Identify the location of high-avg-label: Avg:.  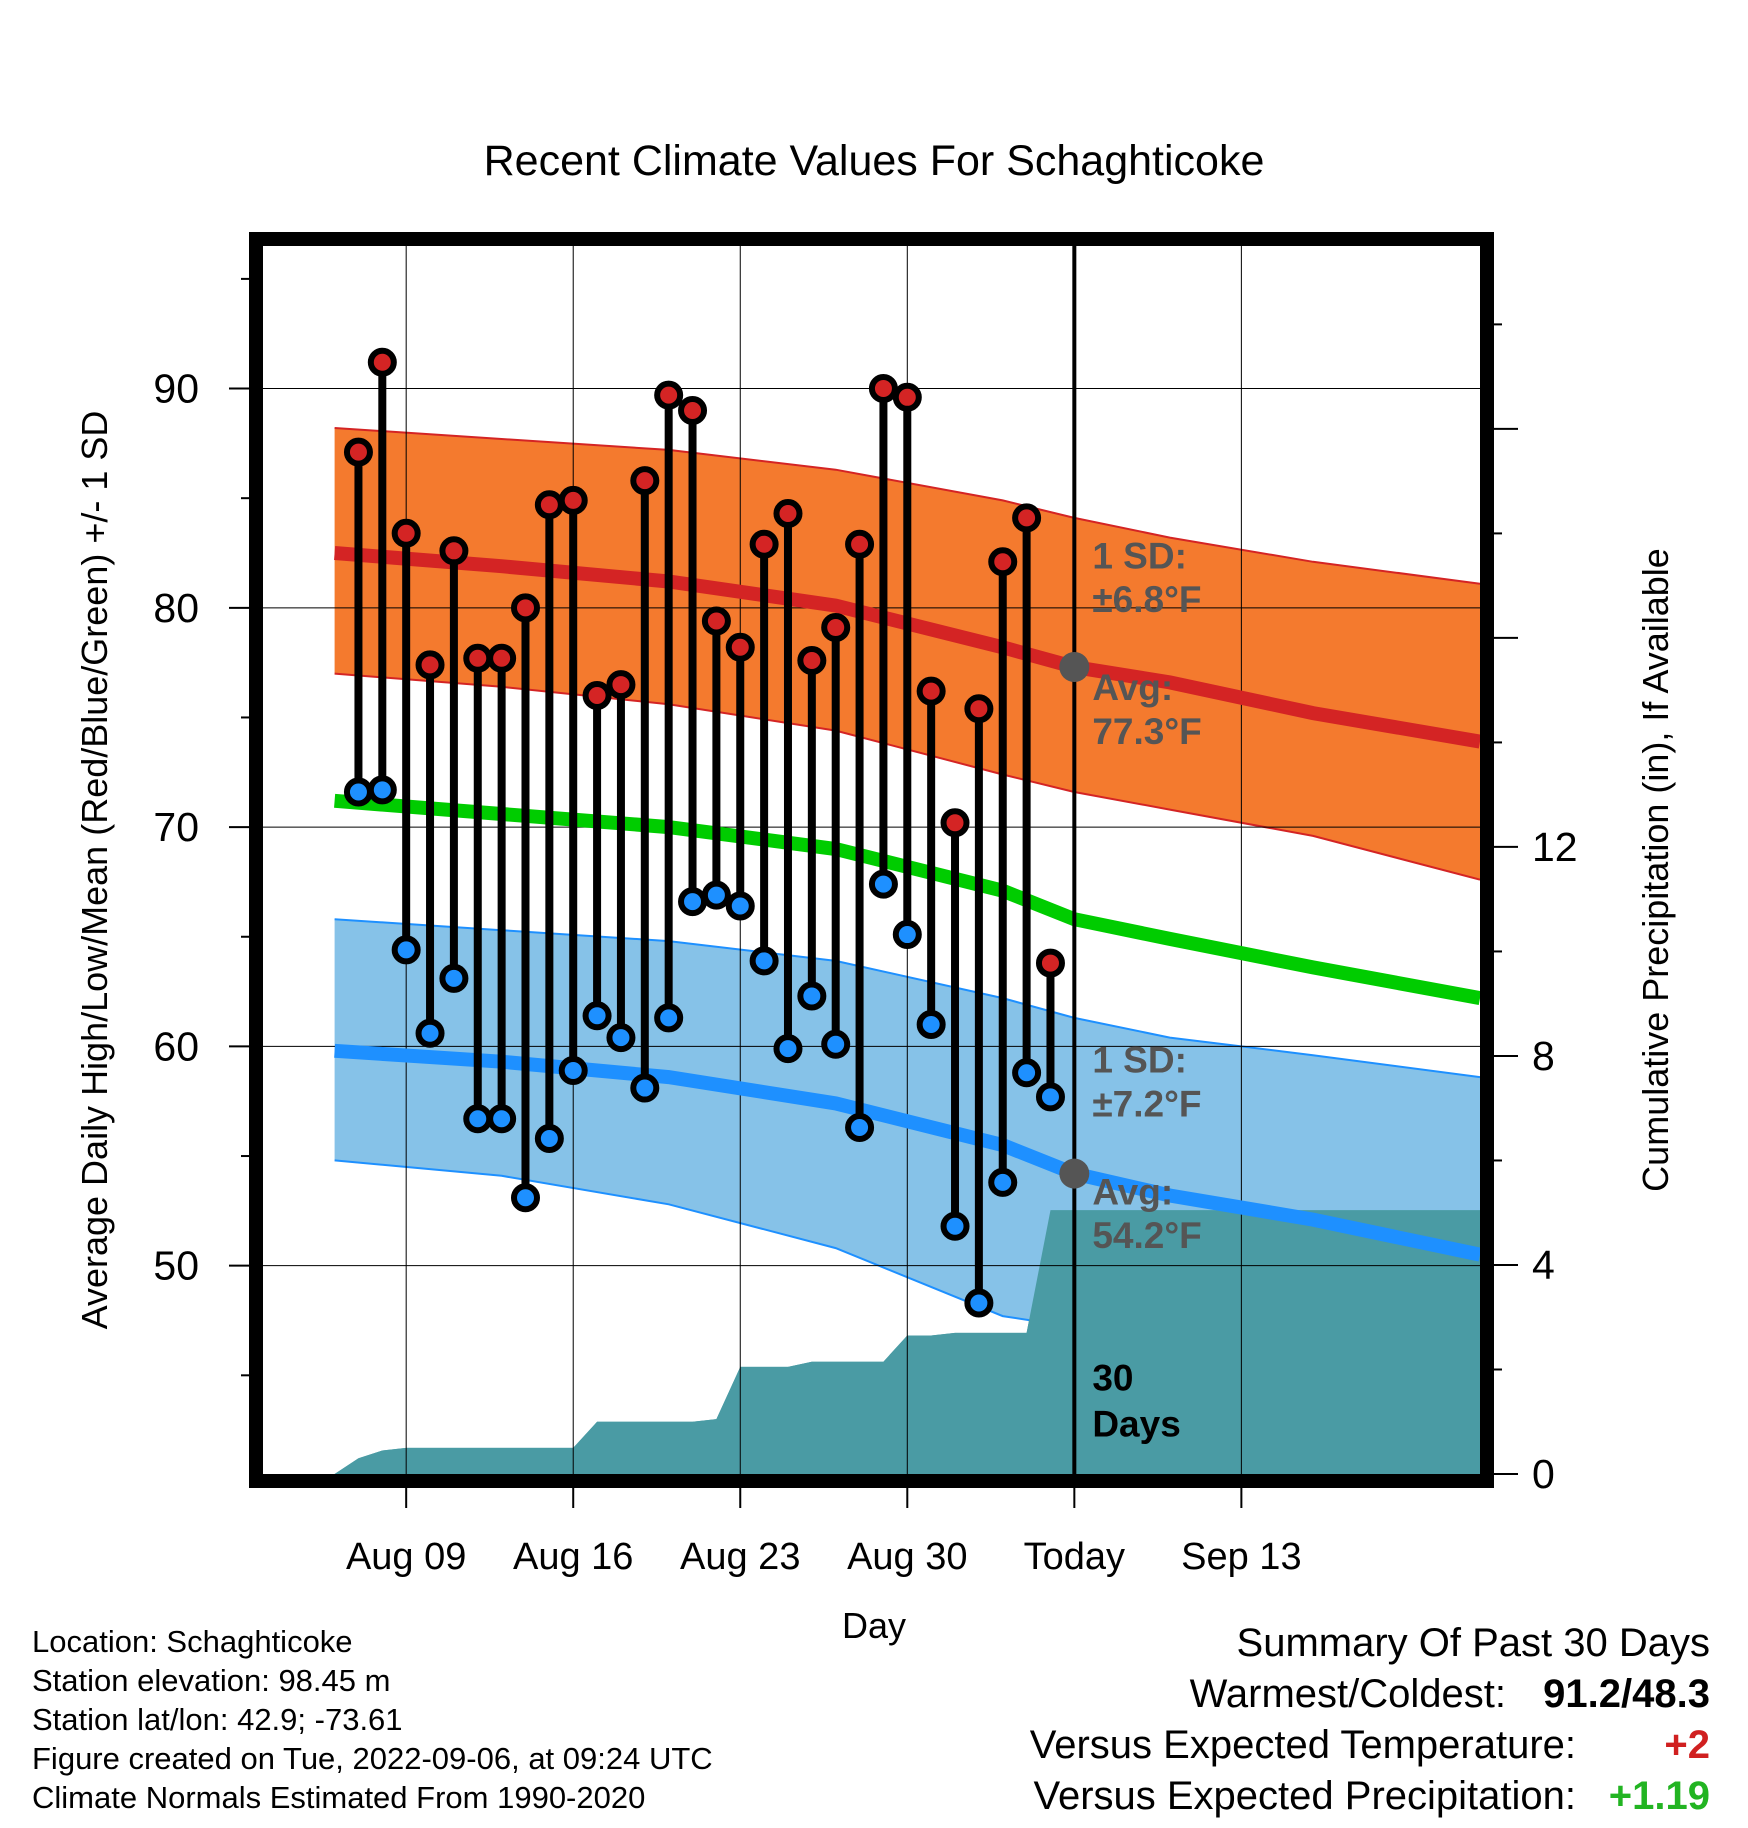
(1132, 687).